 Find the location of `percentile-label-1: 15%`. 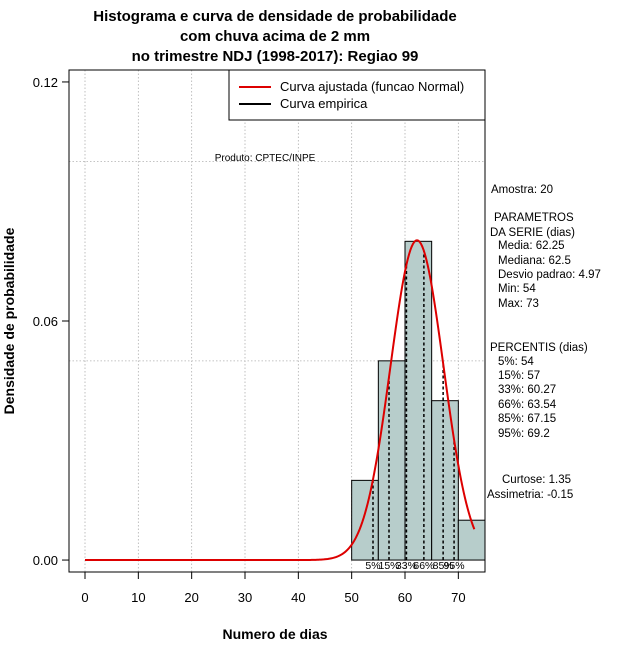

percentile-label-1: 15% is located at coordinates (388, 566).